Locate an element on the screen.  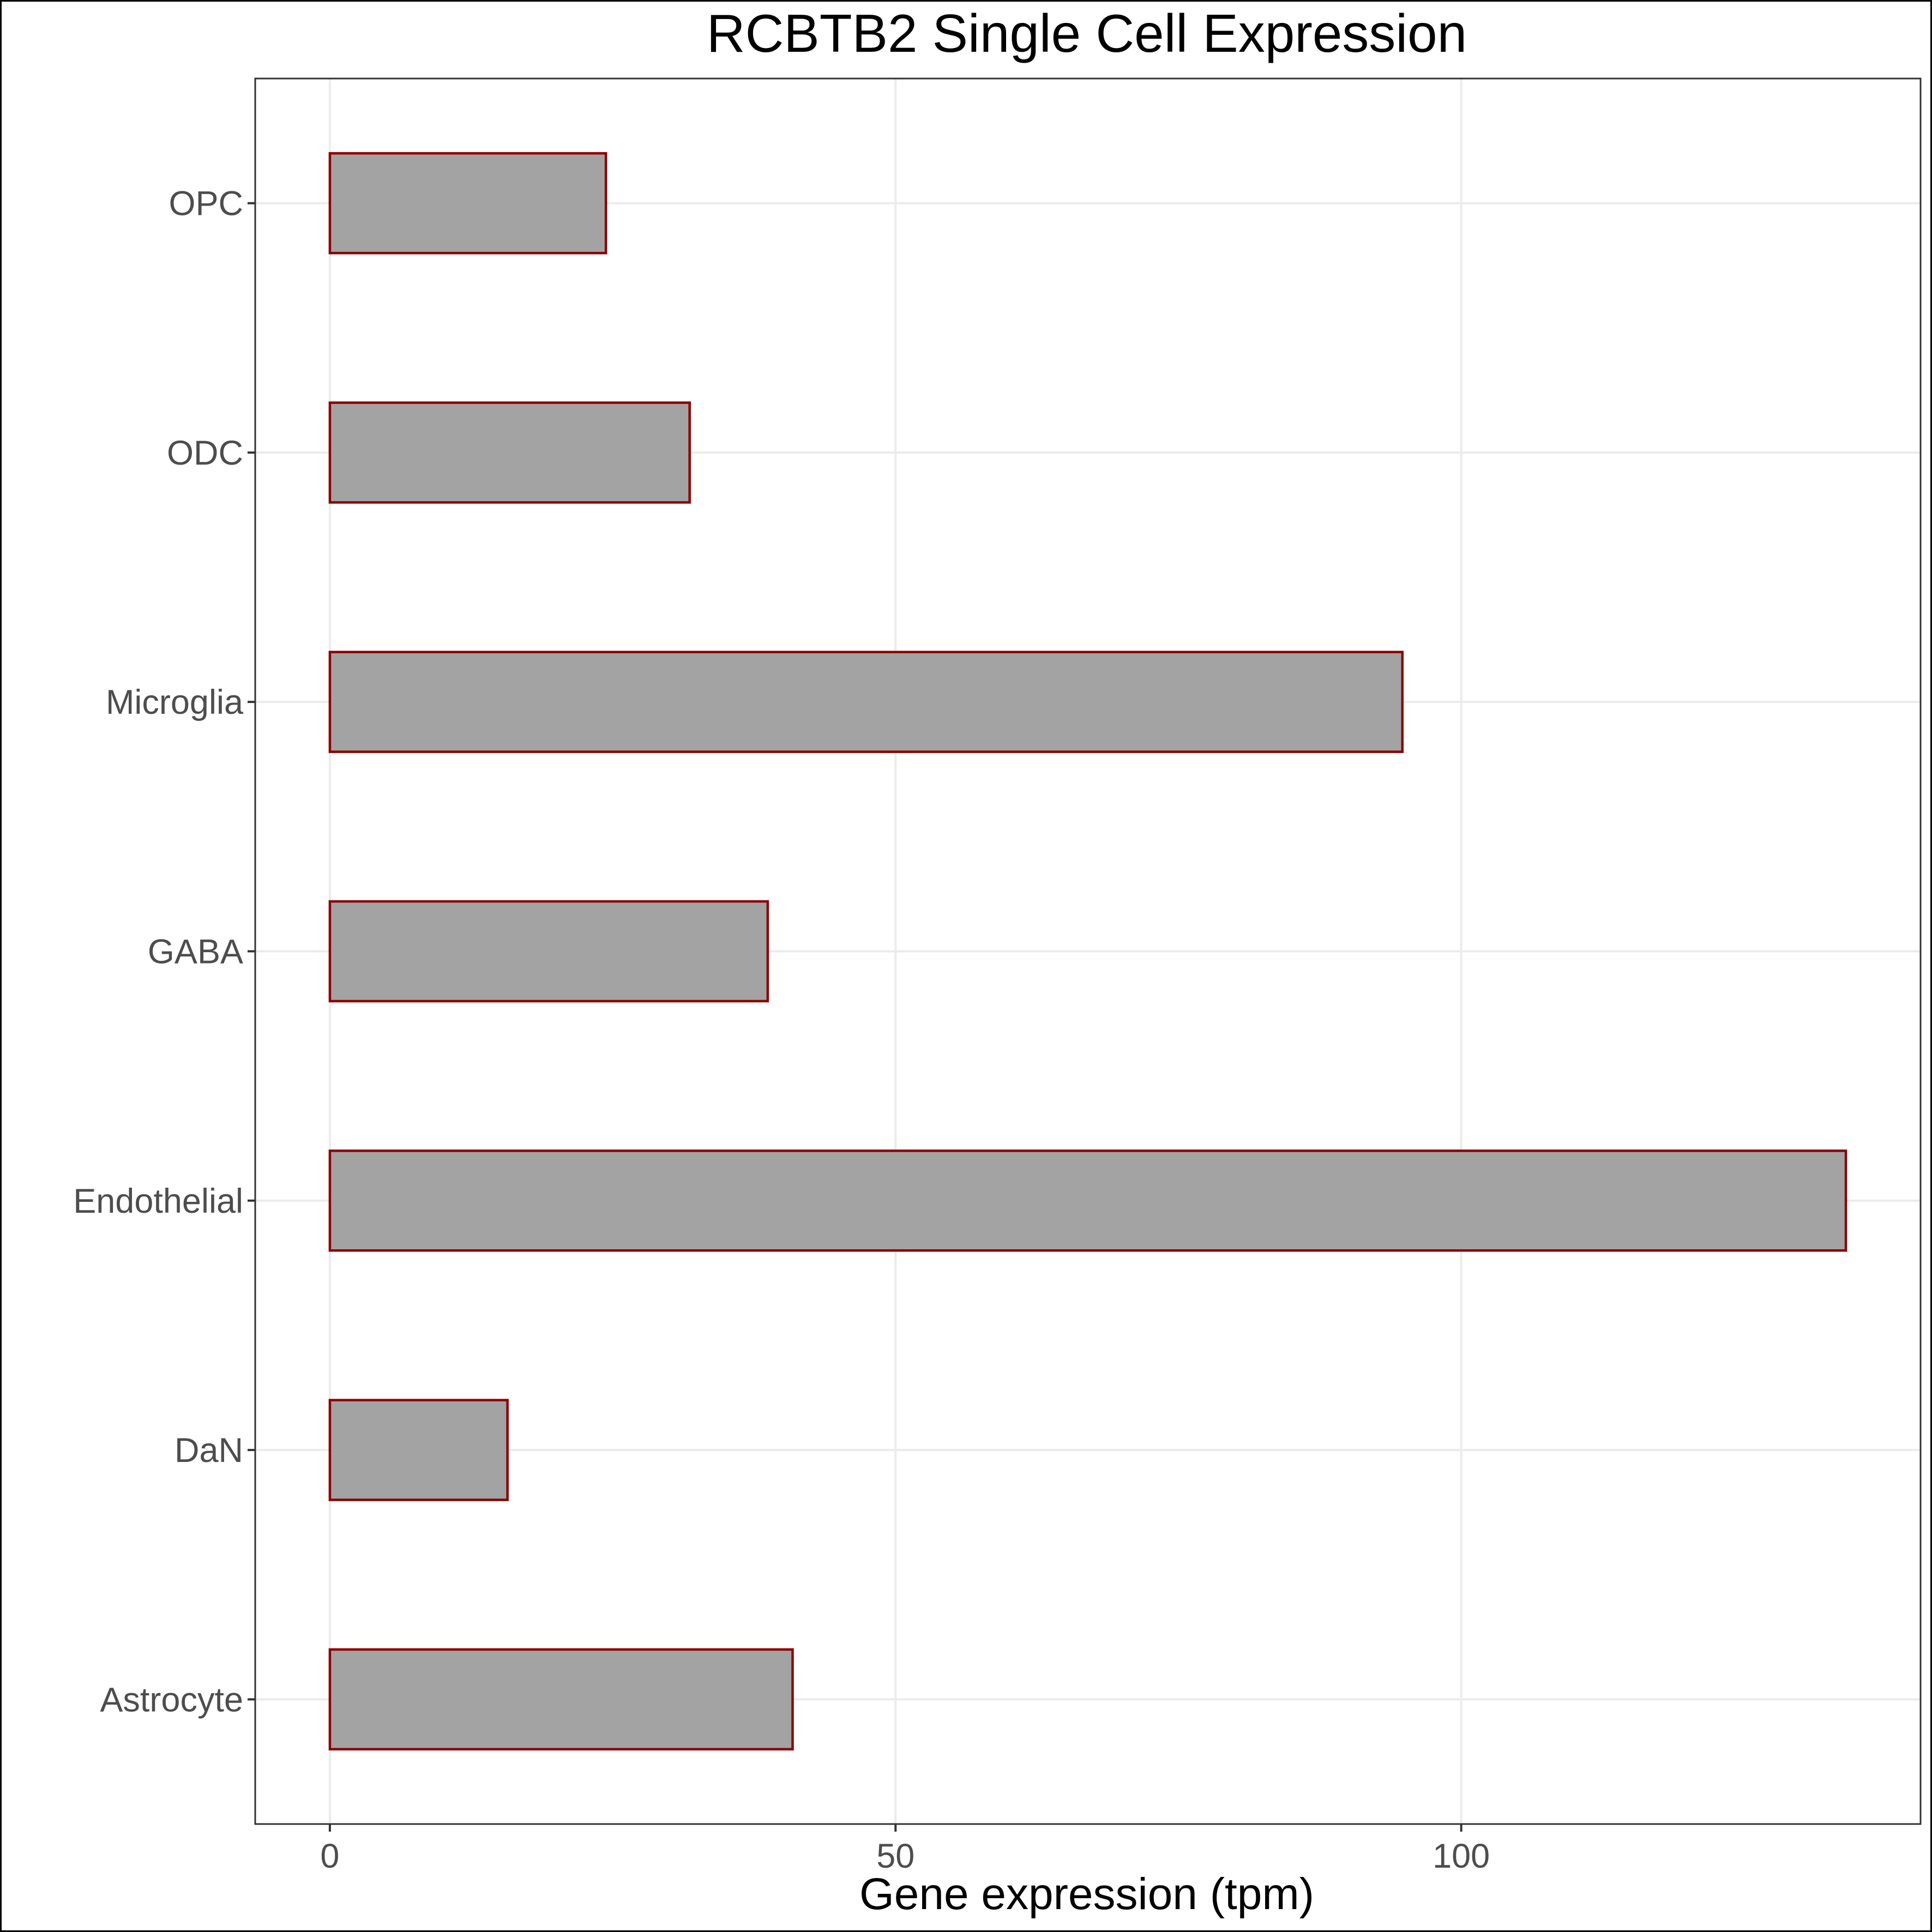
y-tick-label-gaba: GABA is located at coordinates (195, 952).